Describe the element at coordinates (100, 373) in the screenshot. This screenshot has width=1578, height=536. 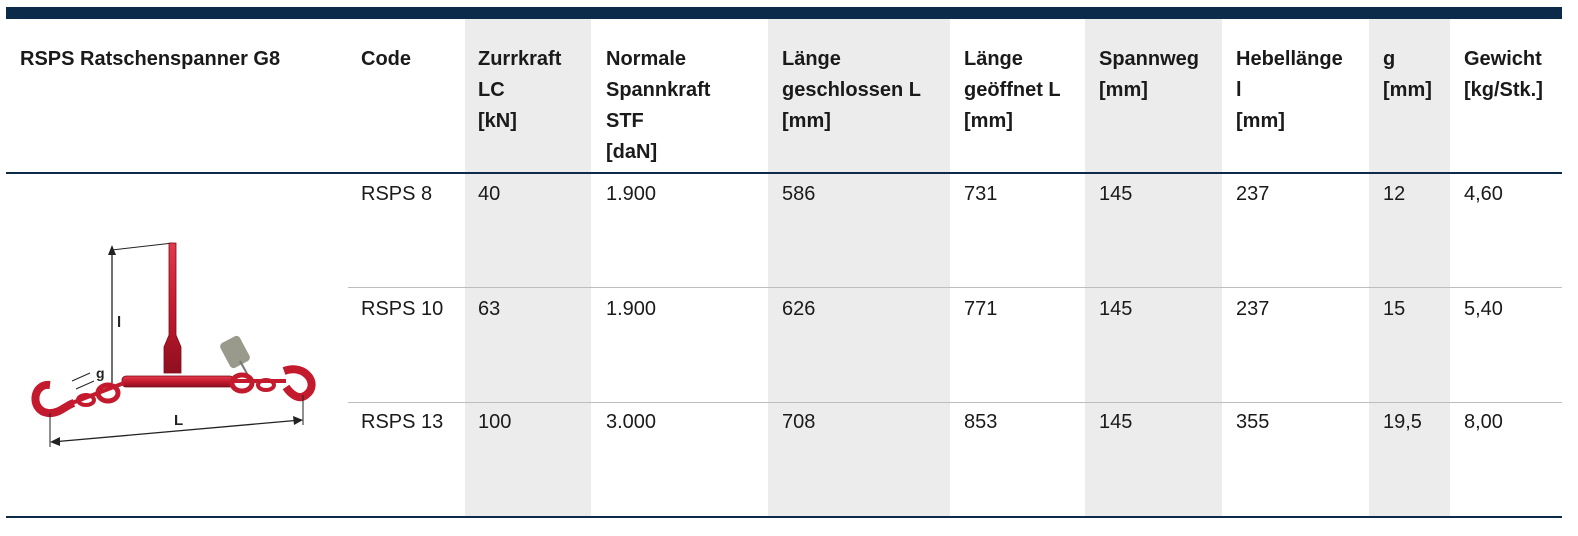
I see `dimension-label-g: g` at that location.